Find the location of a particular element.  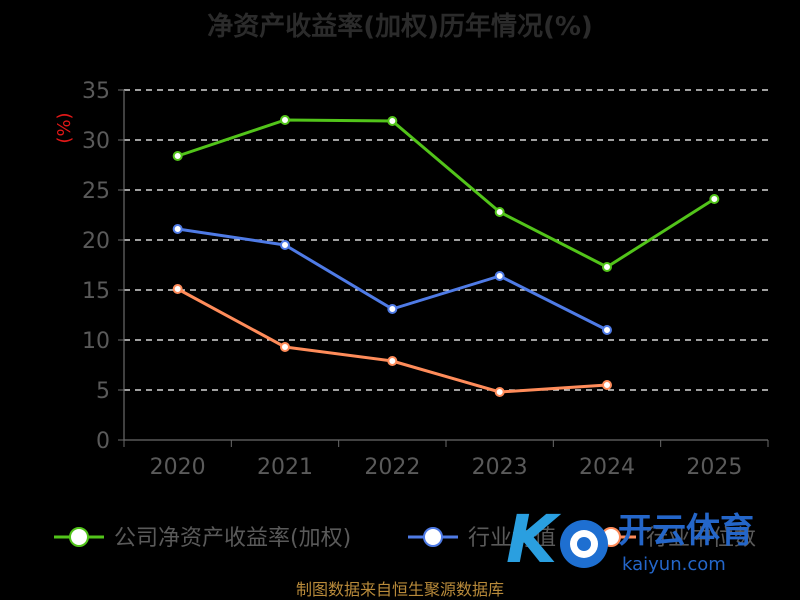

data-source-note: 制图数据来自恒生聚源数据库 is located at coordinates (399, 589).